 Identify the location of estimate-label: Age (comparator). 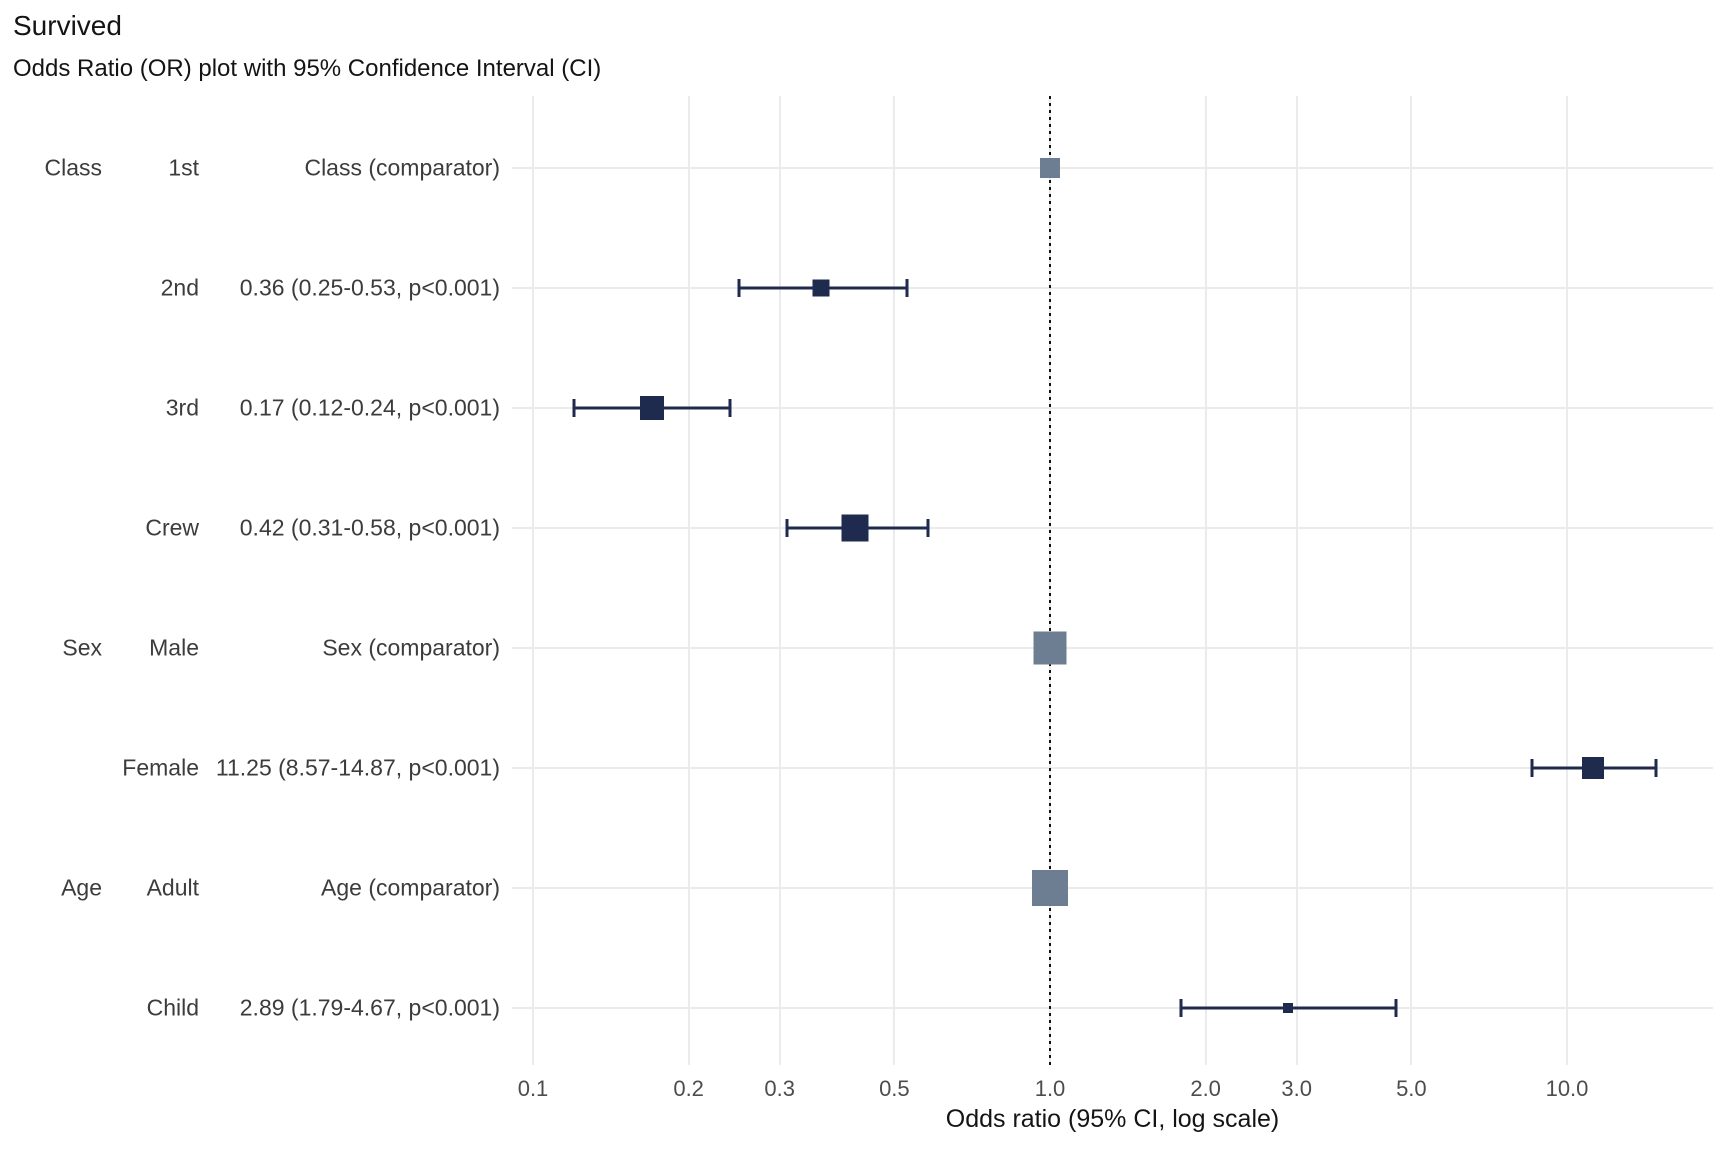
(410, 887).